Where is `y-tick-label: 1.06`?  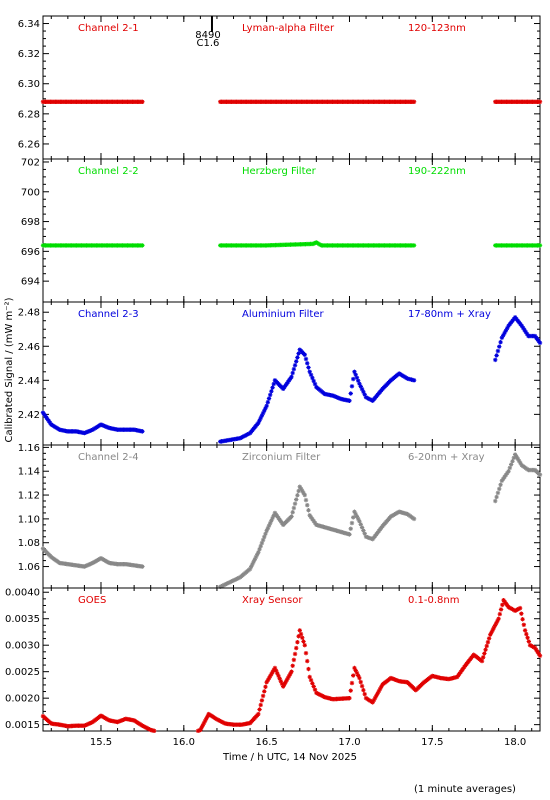
y-tick-label: 1.06 is located at coordinates (29, 567).